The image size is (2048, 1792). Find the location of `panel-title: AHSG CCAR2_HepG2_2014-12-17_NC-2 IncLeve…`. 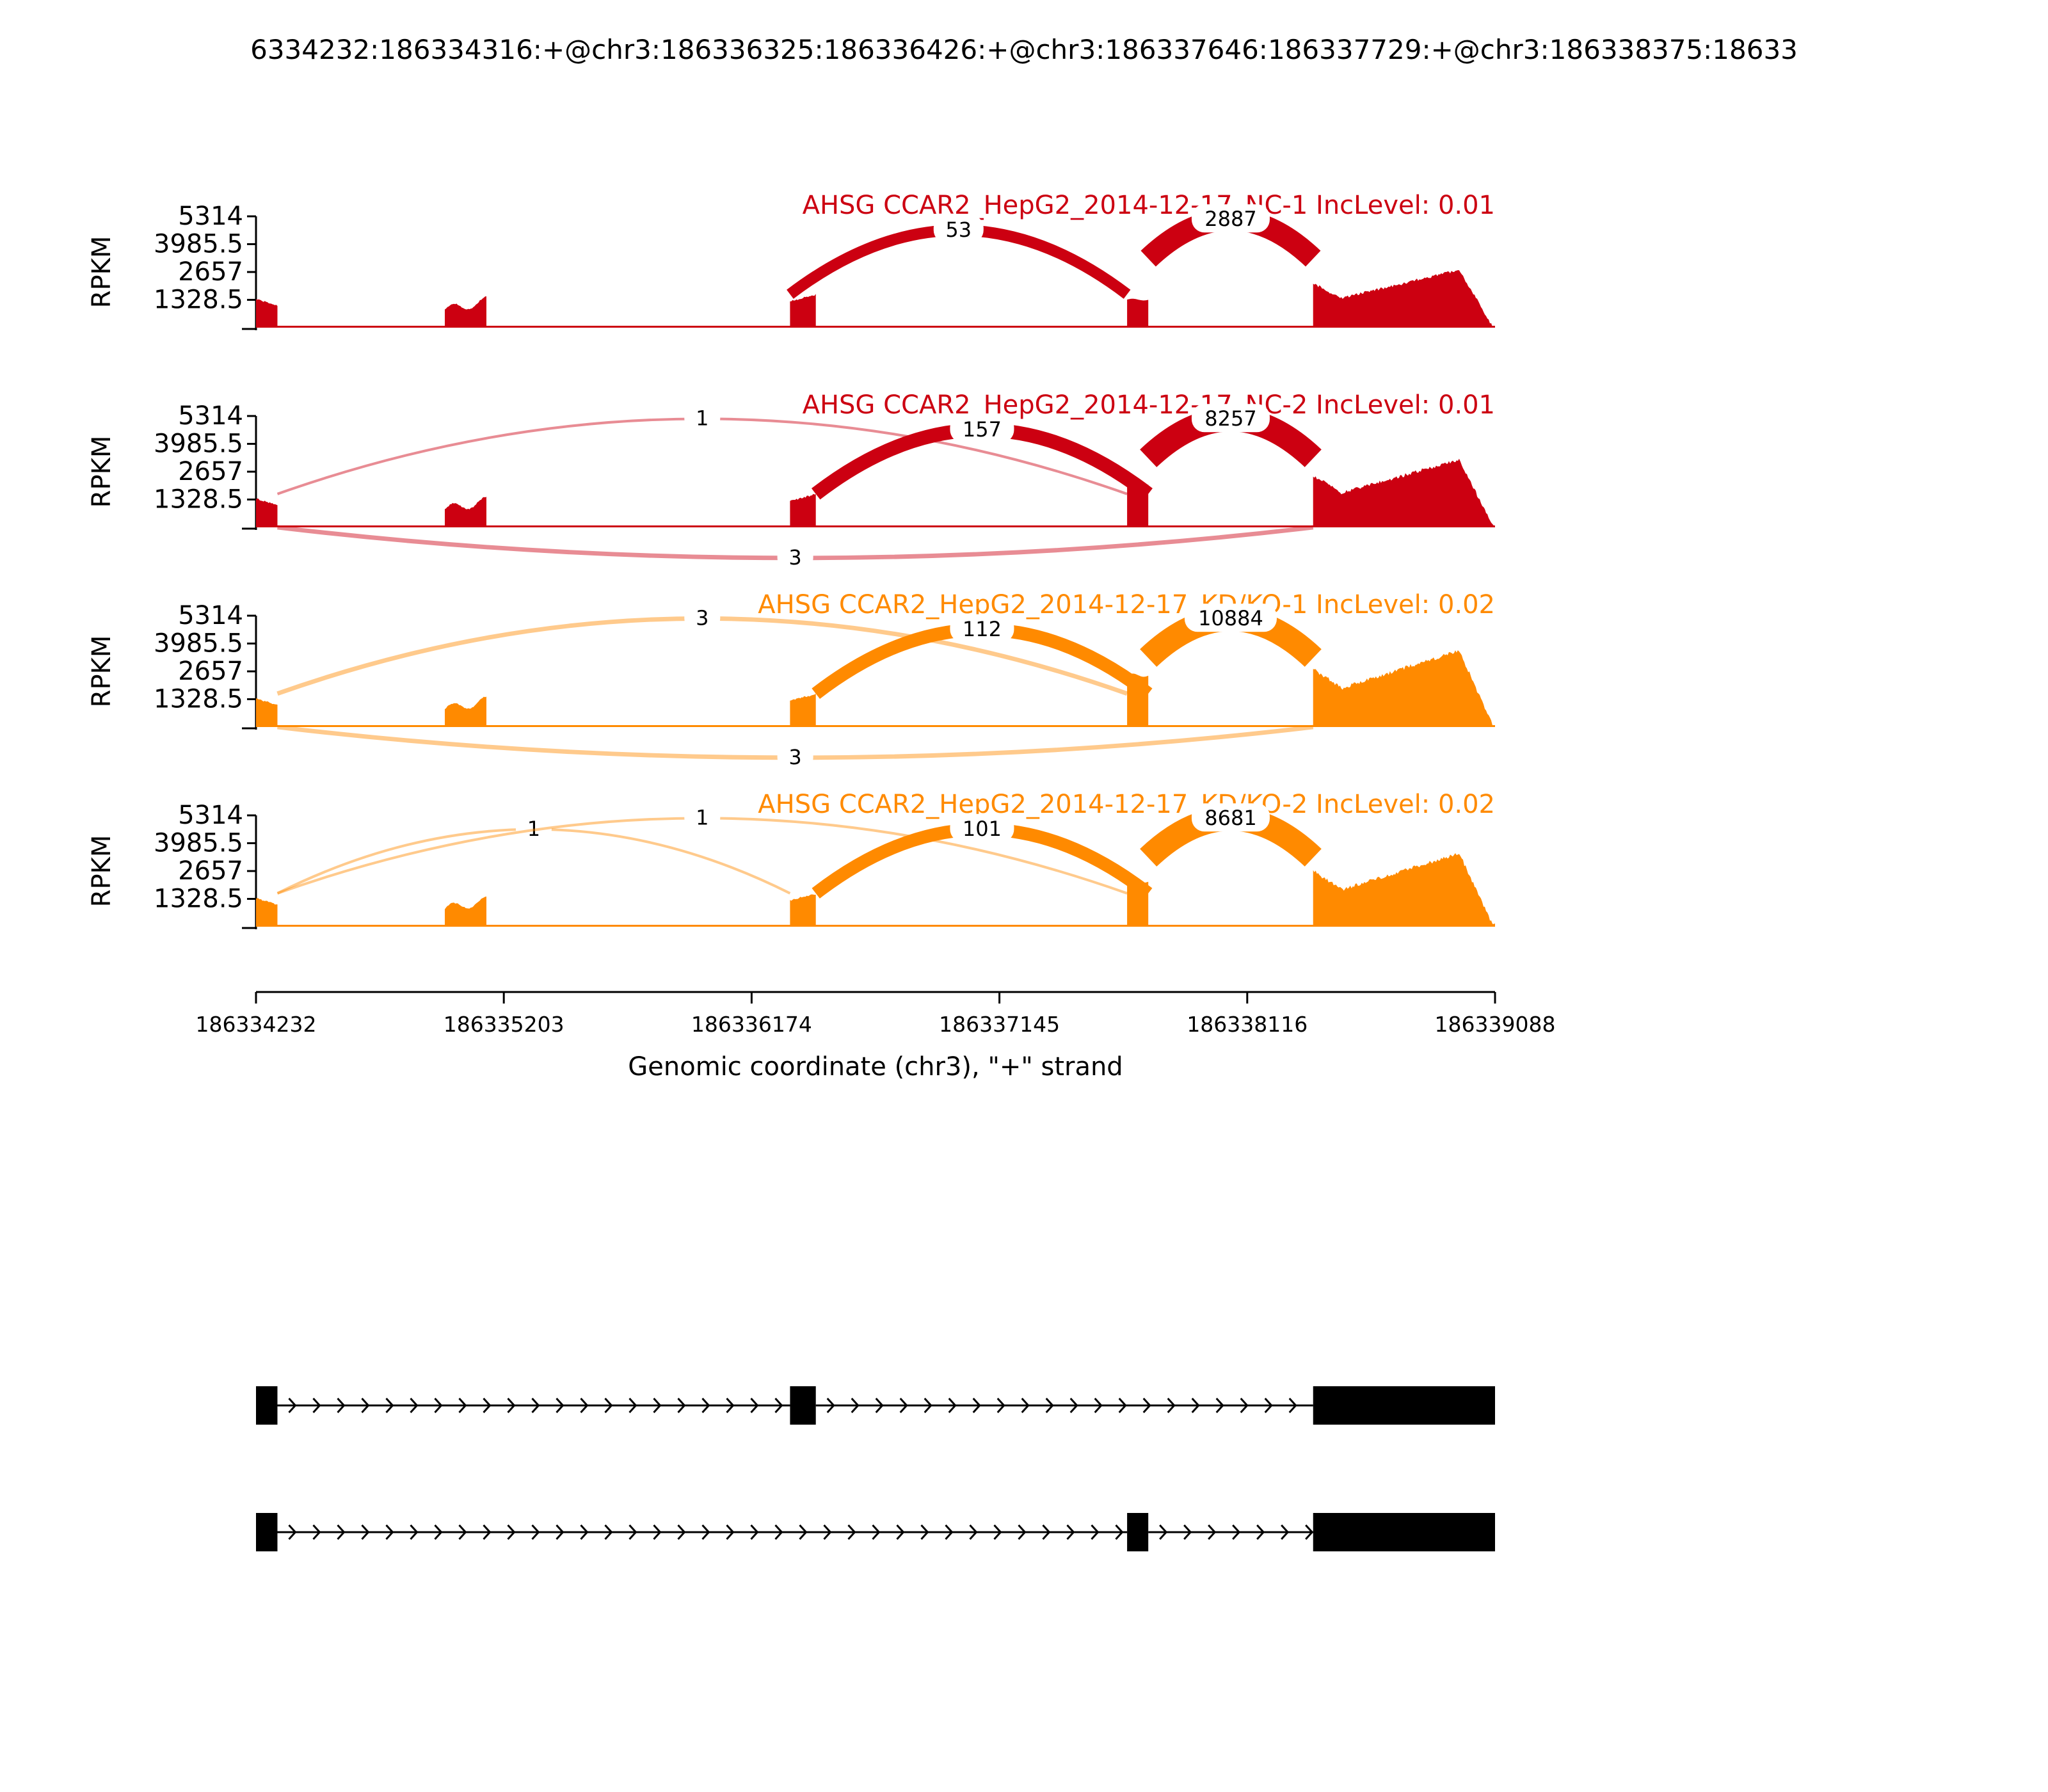

panel-title: AHSG CCAR2_HepG2_2014-12-17_NC-2 IncLeve… is located at coordinates (1149, 405).